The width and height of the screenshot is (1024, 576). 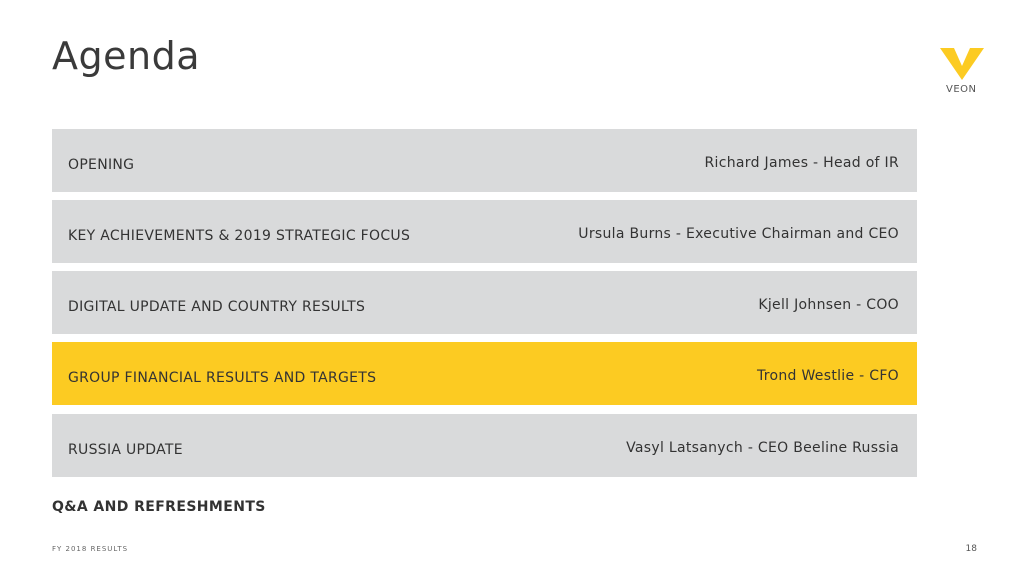 What do you see at coordinates (159, 507) in the screenshot?
I see `closing-item: Q&A AND REFRESHMENTS` at bounding box center [159, 507].